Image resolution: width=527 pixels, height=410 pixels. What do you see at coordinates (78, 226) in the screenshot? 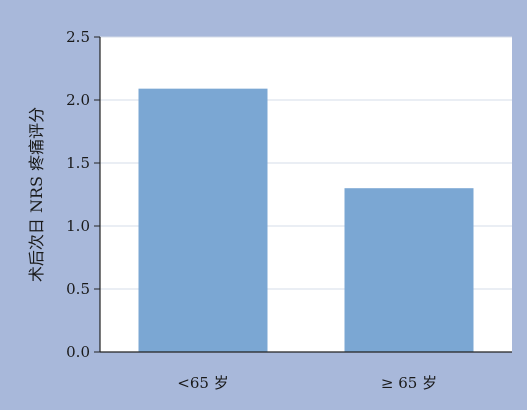
I see `y-tick-label: 1.0` at bounding box center [78, 226].